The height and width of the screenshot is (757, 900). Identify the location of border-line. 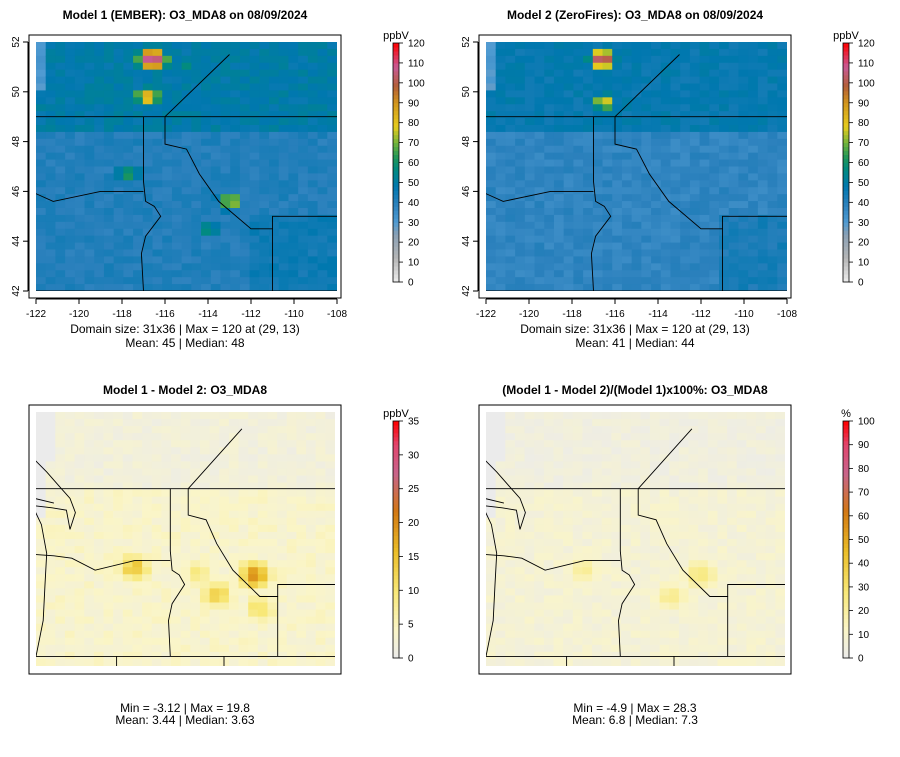
(711, 542).